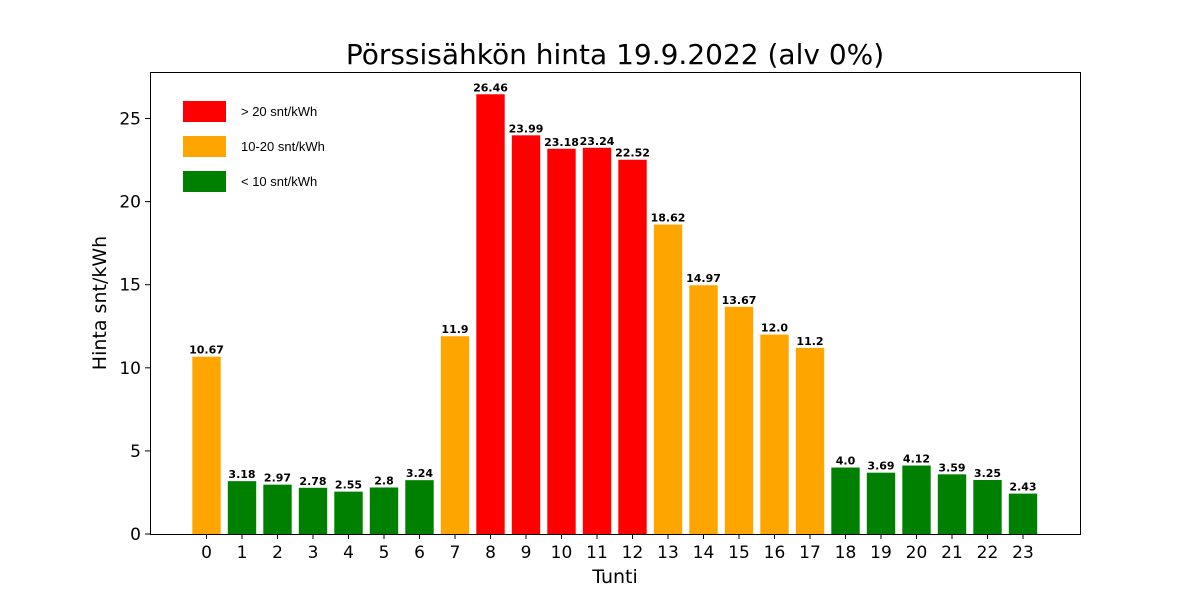 The image size is (1200, 600). I want to click on y-tick-label: 10, so click(130, 369).